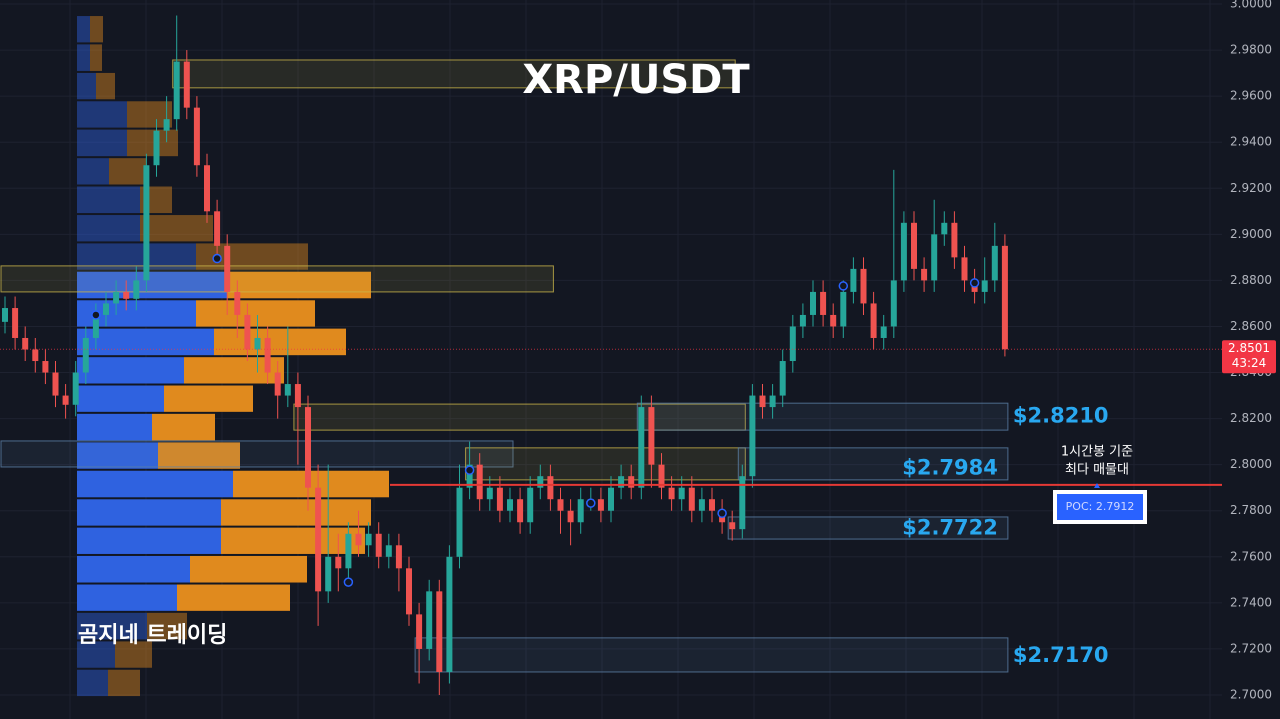 This screenshot has height=719, width=1280. What do you see at coordinates (1097, 452) in the screenshot?
I see `annotation: 1시간봉 기준` at bounding box center [1097, 452].